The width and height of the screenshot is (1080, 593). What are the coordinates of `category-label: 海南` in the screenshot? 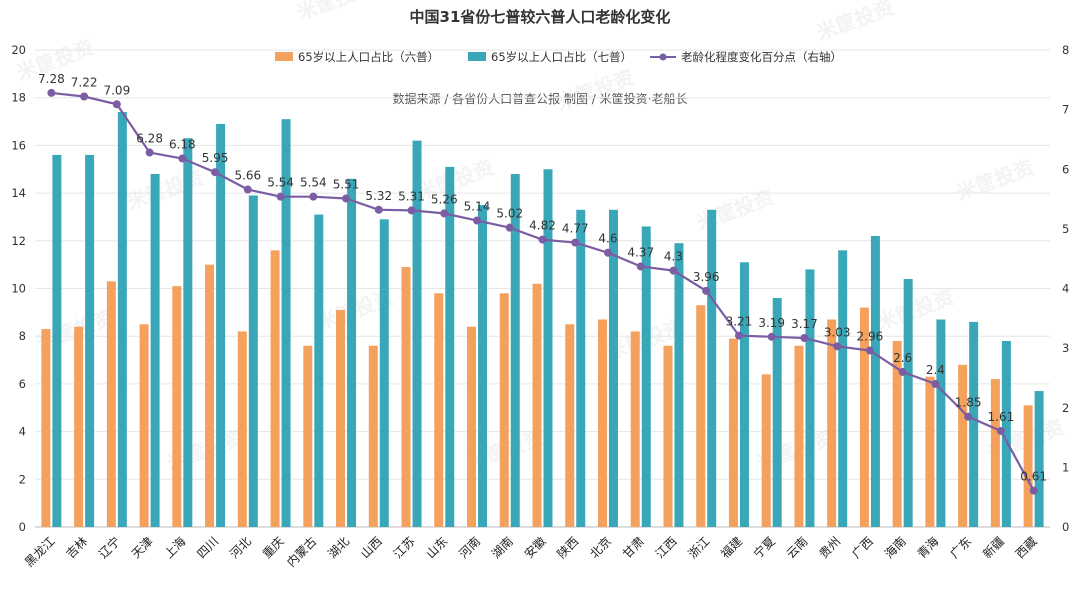 It's located at (895, 548).